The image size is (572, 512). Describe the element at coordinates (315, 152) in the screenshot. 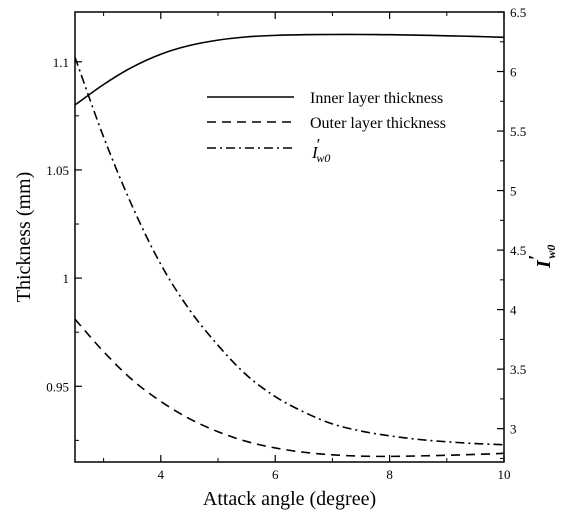

I see `legend-iw0-base: I` at that location.